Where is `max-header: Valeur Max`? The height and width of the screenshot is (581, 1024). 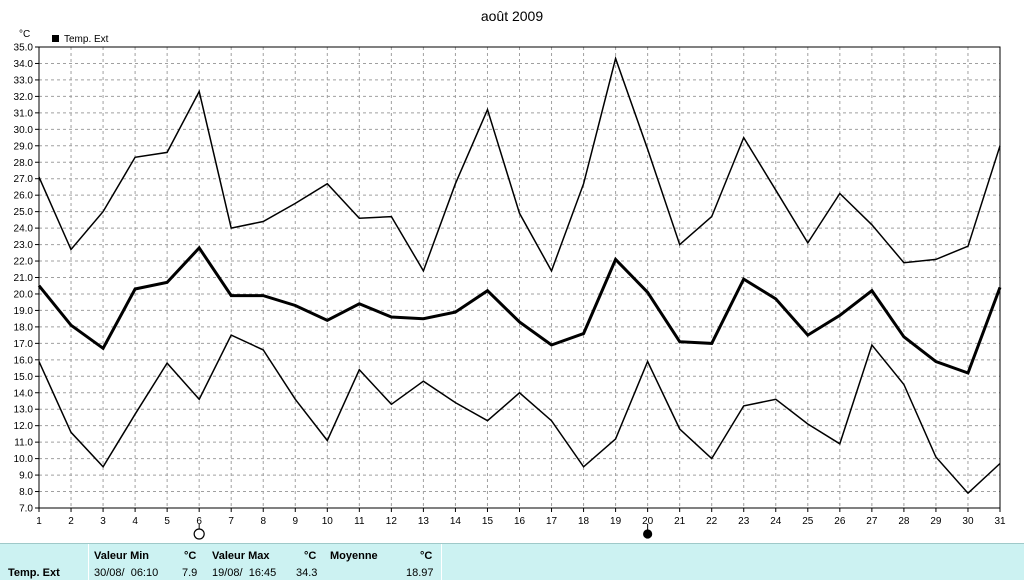 max-header: Valeur Max is located at coordinates (241, 556).